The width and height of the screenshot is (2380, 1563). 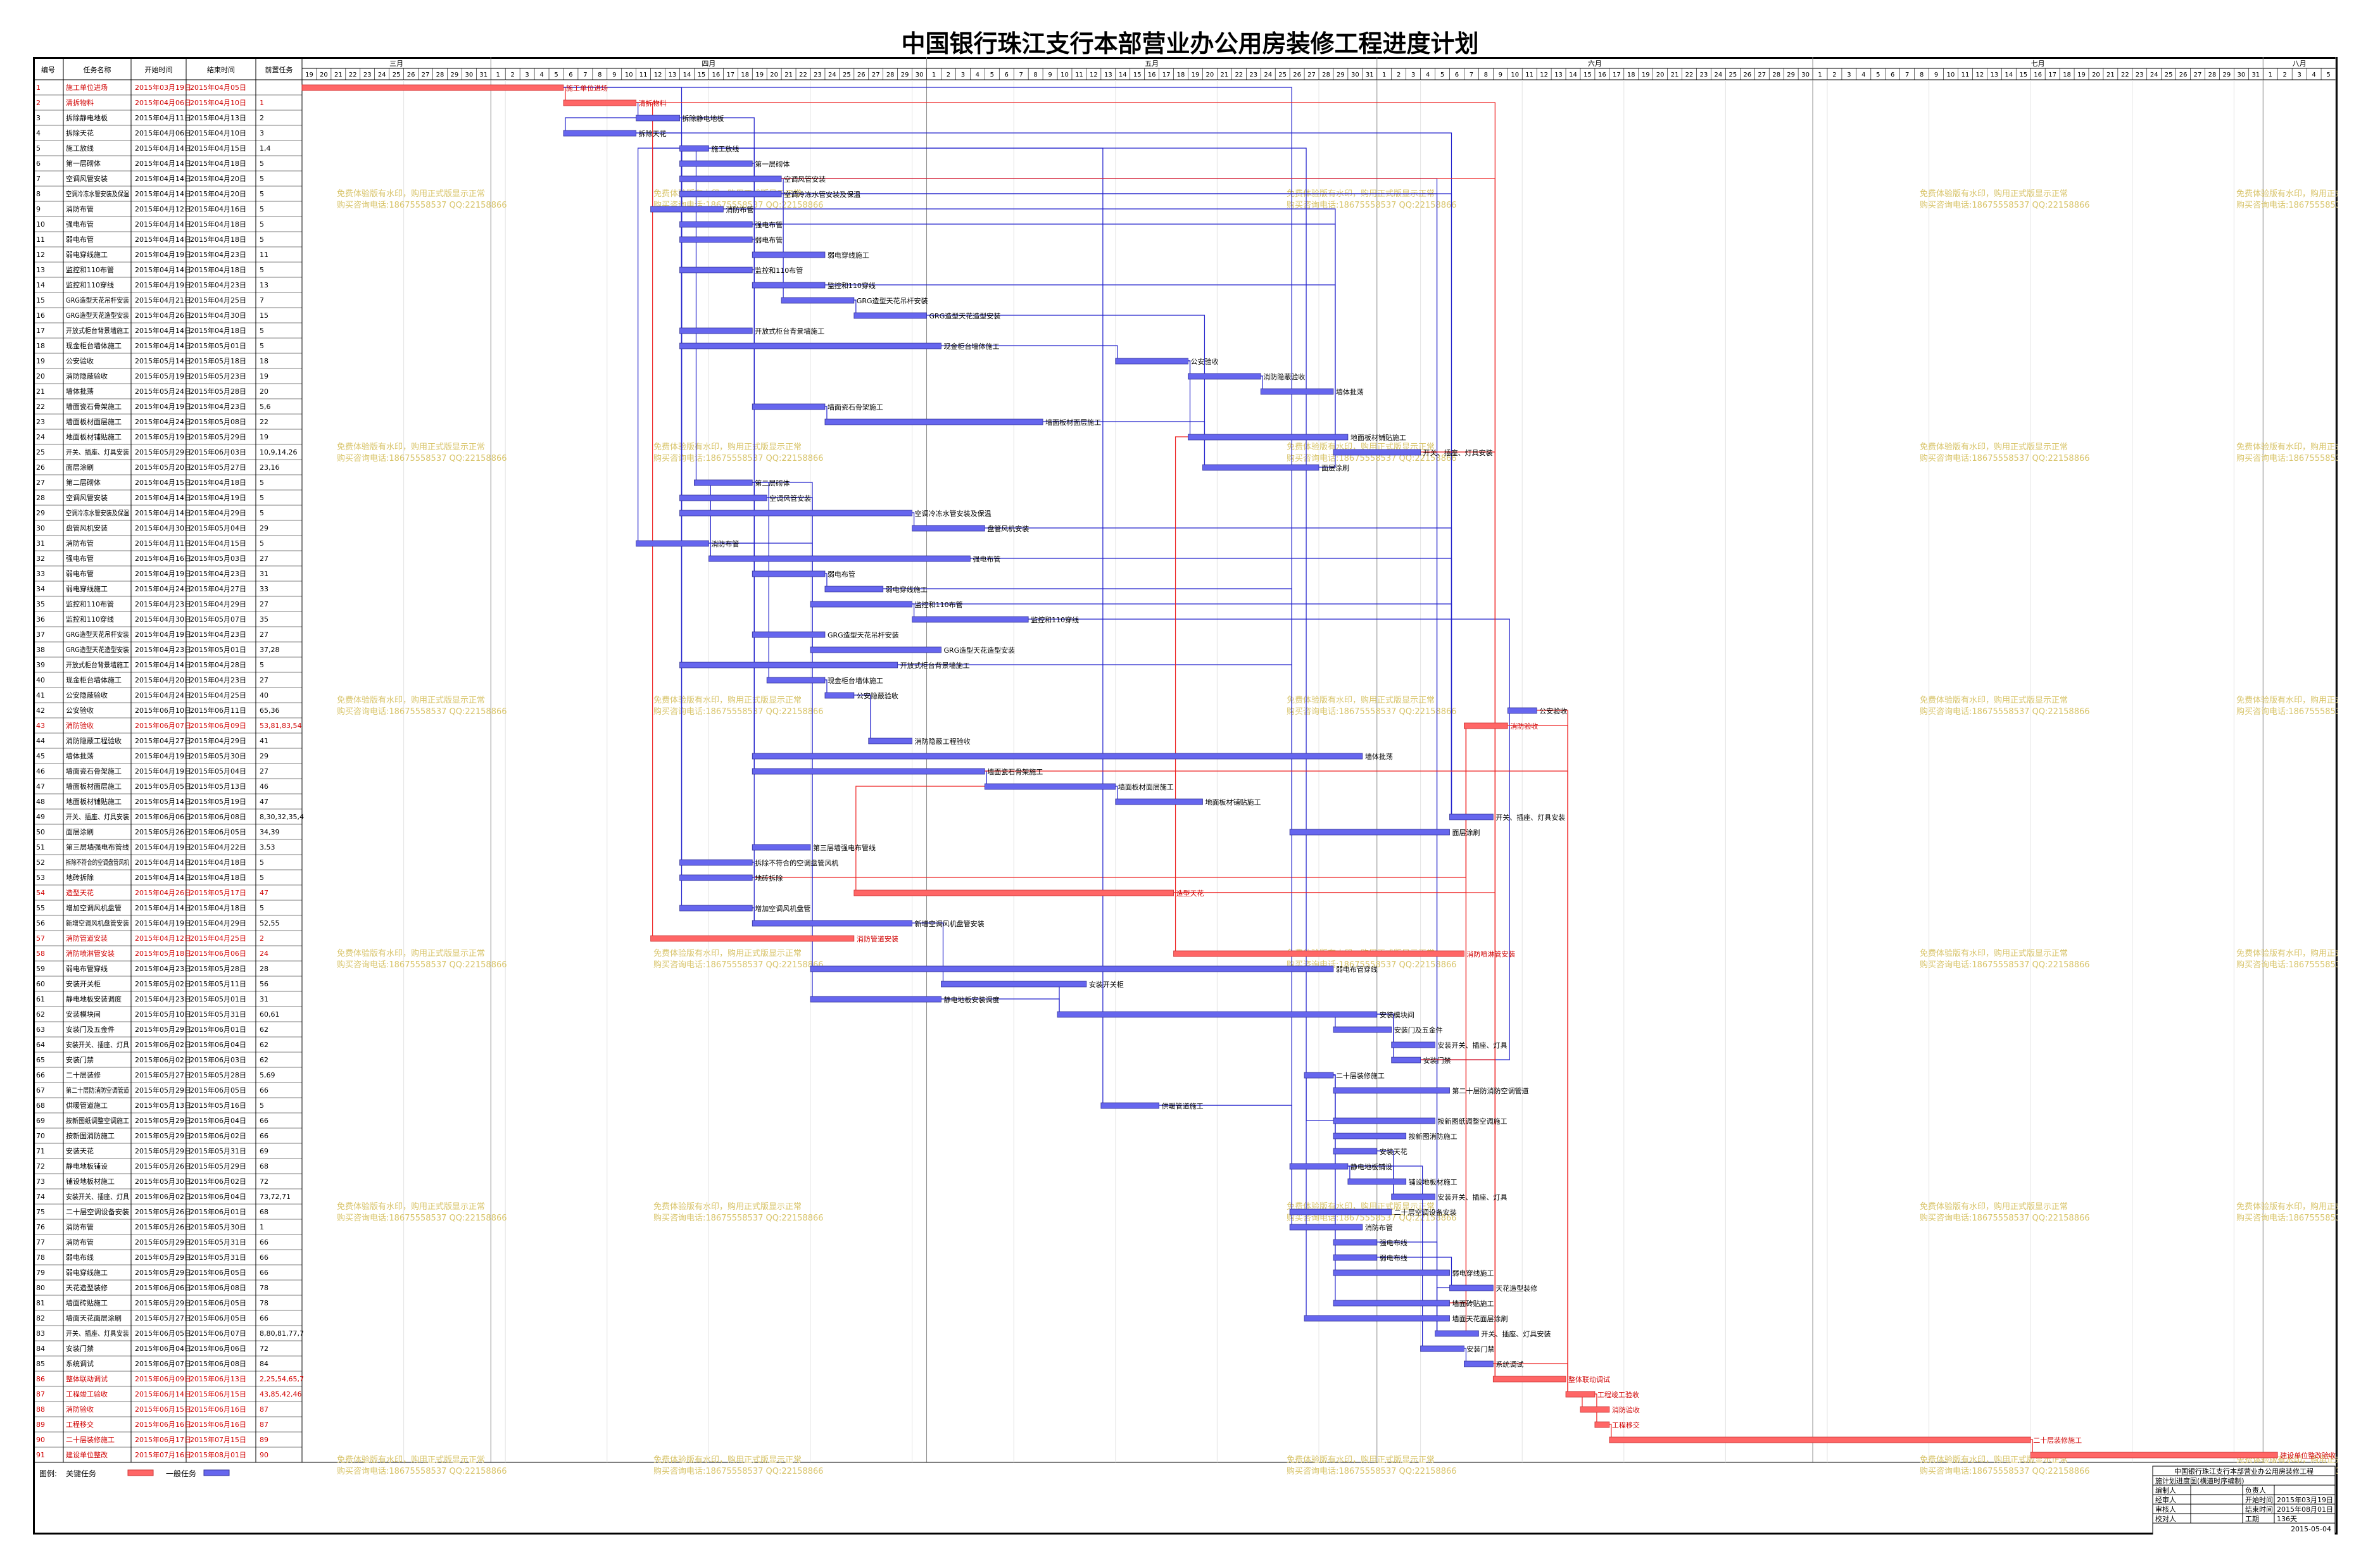 What do you see at coordinates (541, 75) in the screenshot?
I see `day-label: 4` at bounding box center [541, 75].